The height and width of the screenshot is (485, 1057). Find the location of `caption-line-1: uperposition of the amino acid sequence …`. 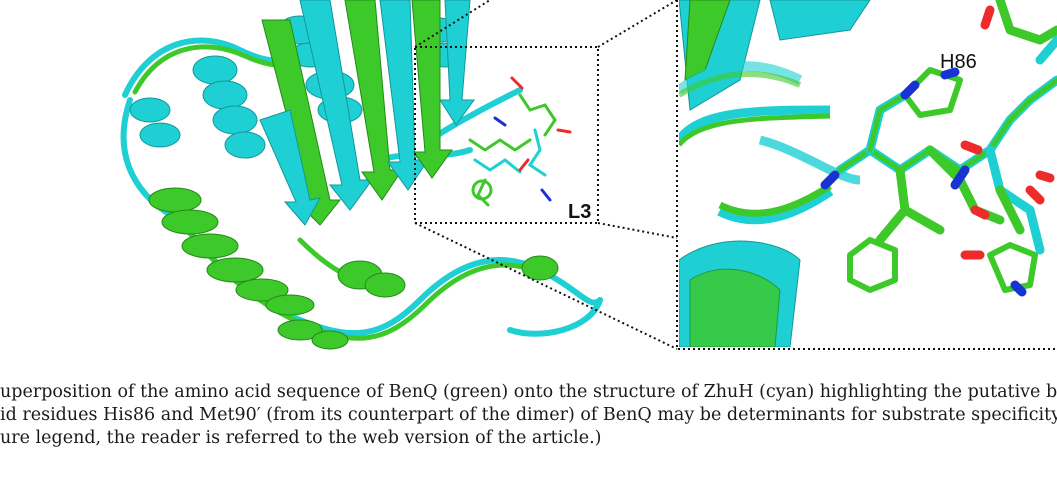

caption-line-1: uperposition of the amino acid sequence … is located at coordinates (528, 392).